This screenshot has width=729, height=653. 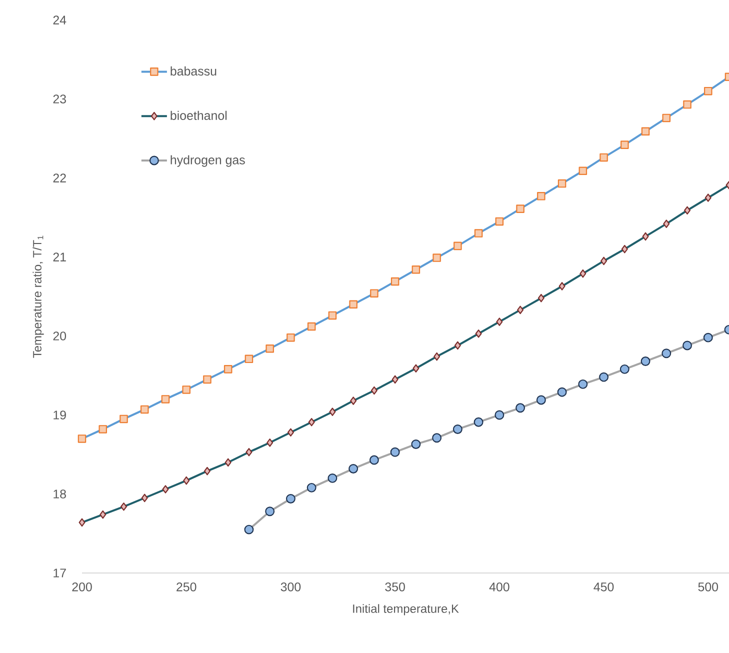 I want to click on x-tick-label: 350, so click(x=395, y=587).